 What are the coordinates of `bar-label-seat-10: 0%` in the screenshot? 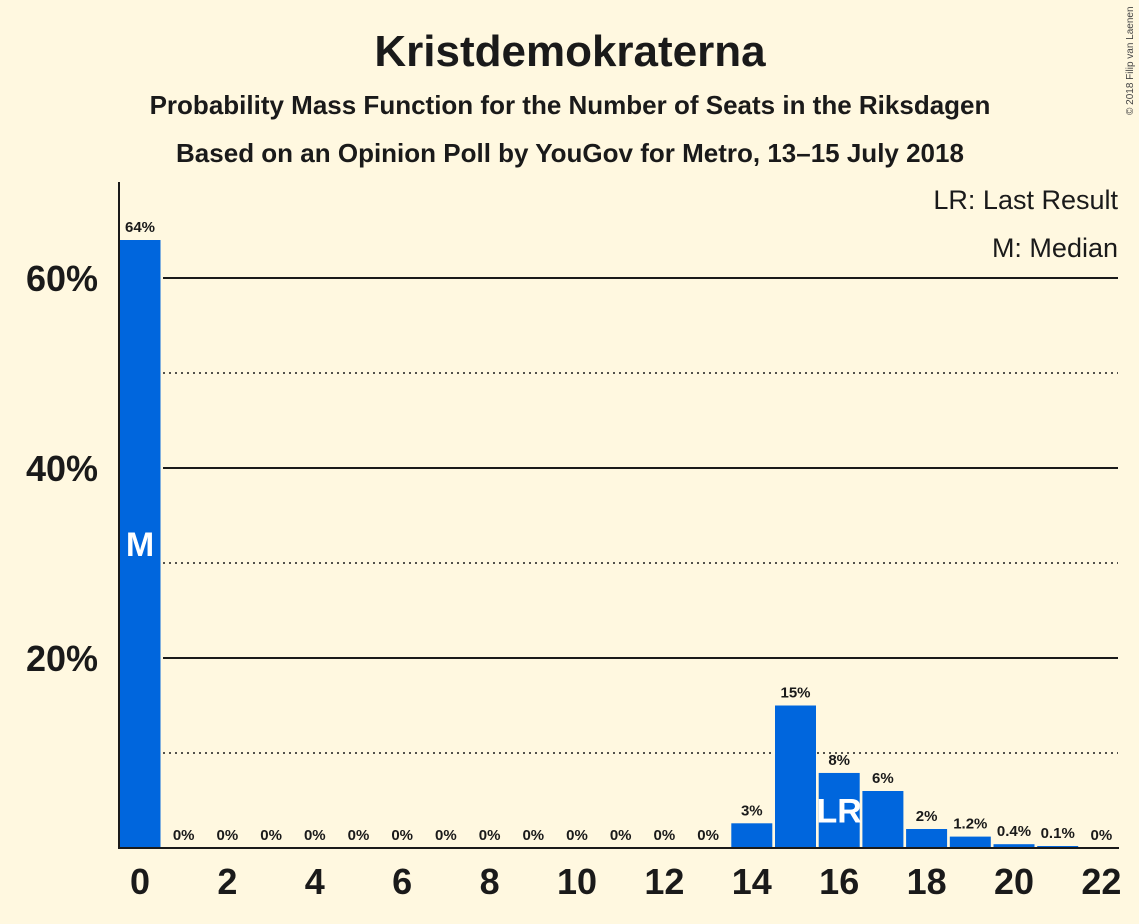 It's located at (577, 835).